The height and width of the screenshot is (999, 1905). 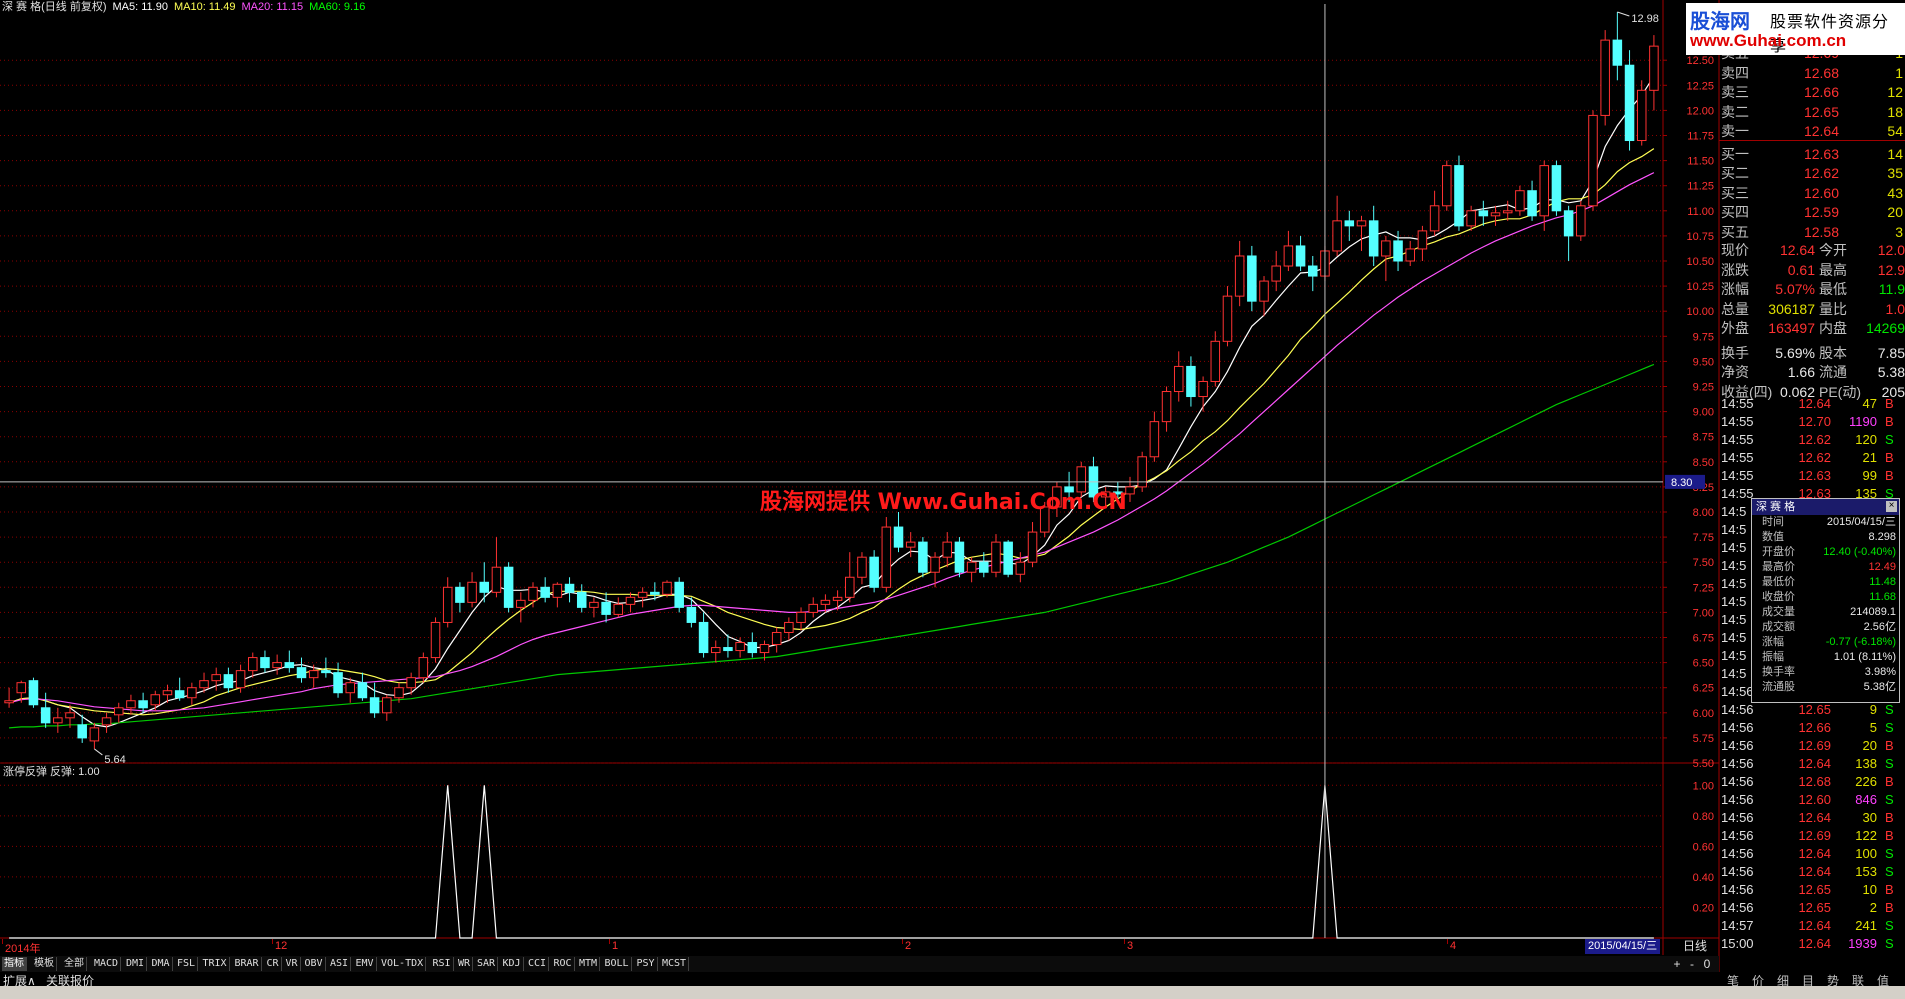 I want to click on zoom-in-button: +, so click(x=1677, y=964).